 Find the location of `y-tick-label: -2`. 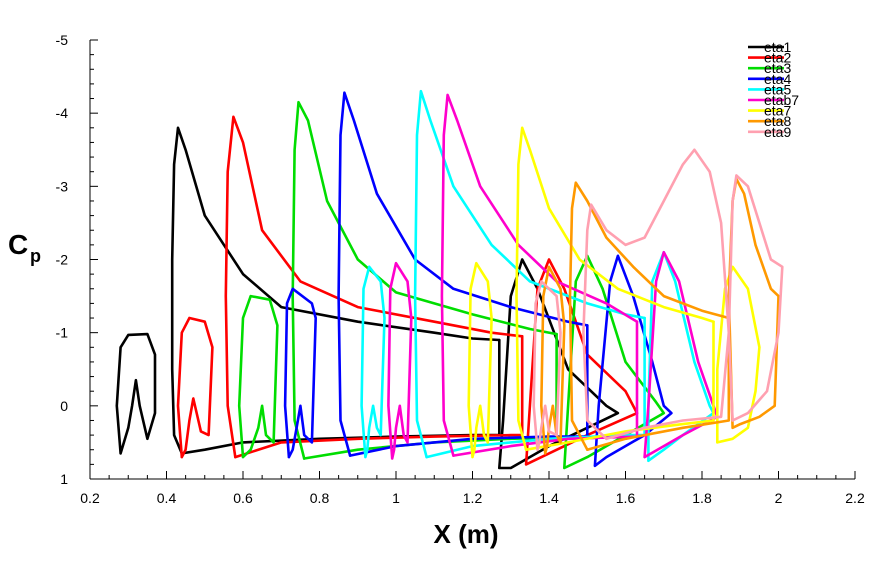

y-tick-label: -2 is located at coordinates (62, 260).